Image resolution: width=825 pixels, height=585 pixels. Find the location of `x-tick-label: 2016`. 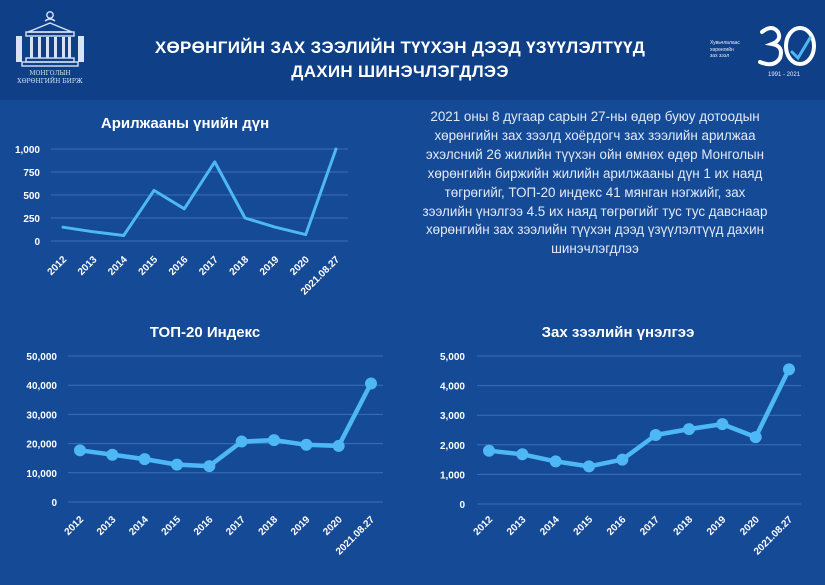

x-tick-label: 2016 is located at coordinates (617, 526).